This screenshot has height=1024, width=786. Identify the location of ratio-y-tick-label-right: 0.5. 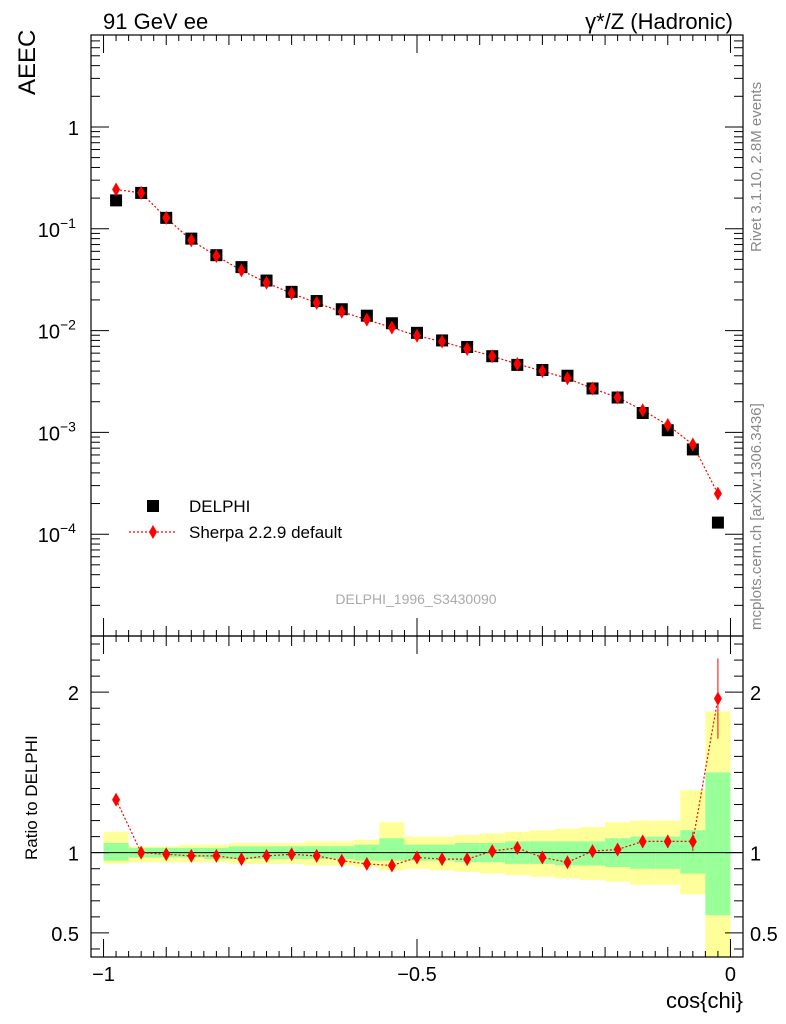
(764, 935).